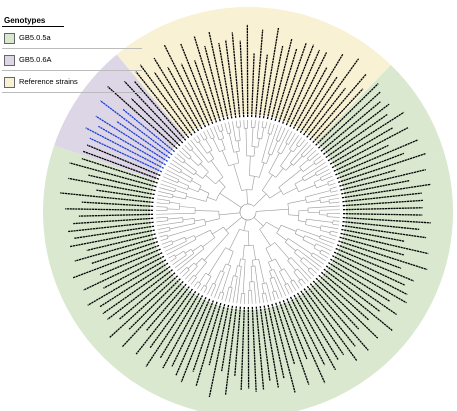 The width and height of the screenshot is (457, 411). Describe the element at coordinates (9, 82) in the screenshot. I see `legend-swatch-reference-strains` at that location.